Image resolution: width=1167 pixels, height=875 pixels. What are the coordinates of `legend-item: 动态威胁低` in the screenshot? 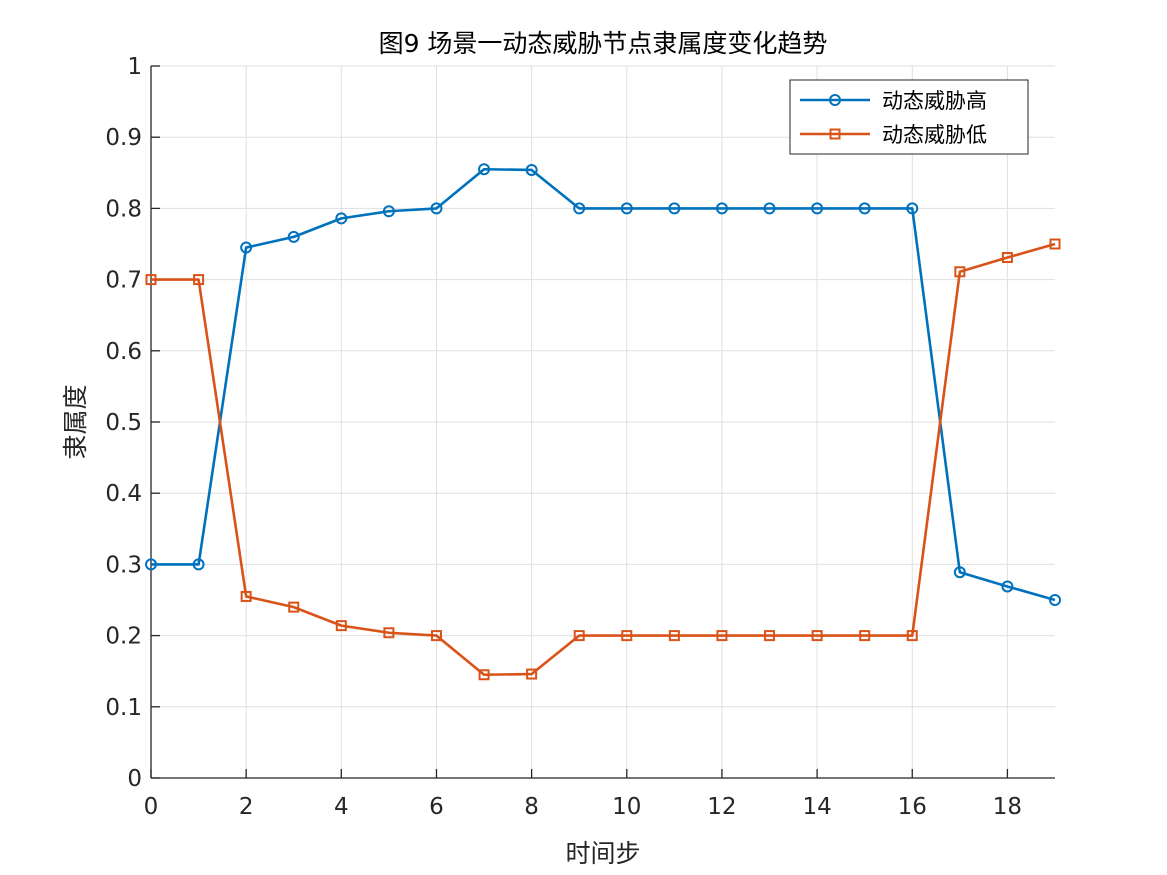 It's located at (893, 135).